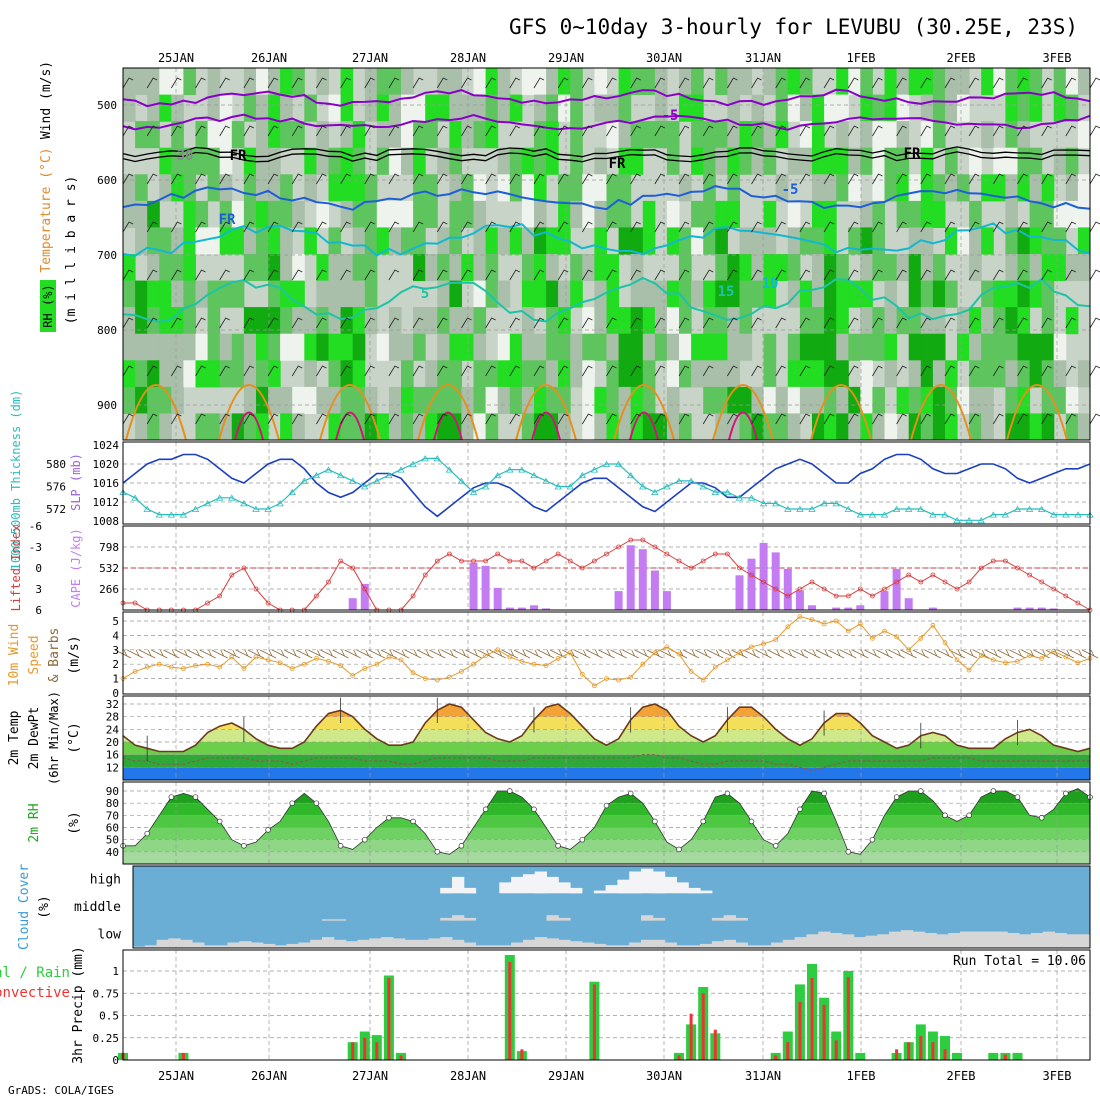  What do you see at coordinates (841, 412) in the screenshot?
I see `contour-25-loop` at bounding box center [841, 412].